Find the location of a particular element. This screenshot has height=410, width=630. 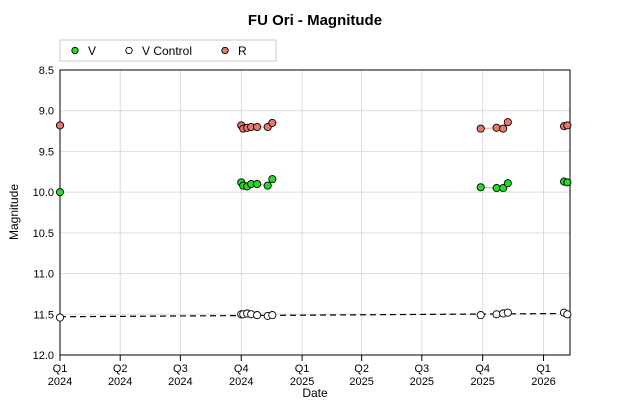

legend-label: R is located at coordinates (242, 51).